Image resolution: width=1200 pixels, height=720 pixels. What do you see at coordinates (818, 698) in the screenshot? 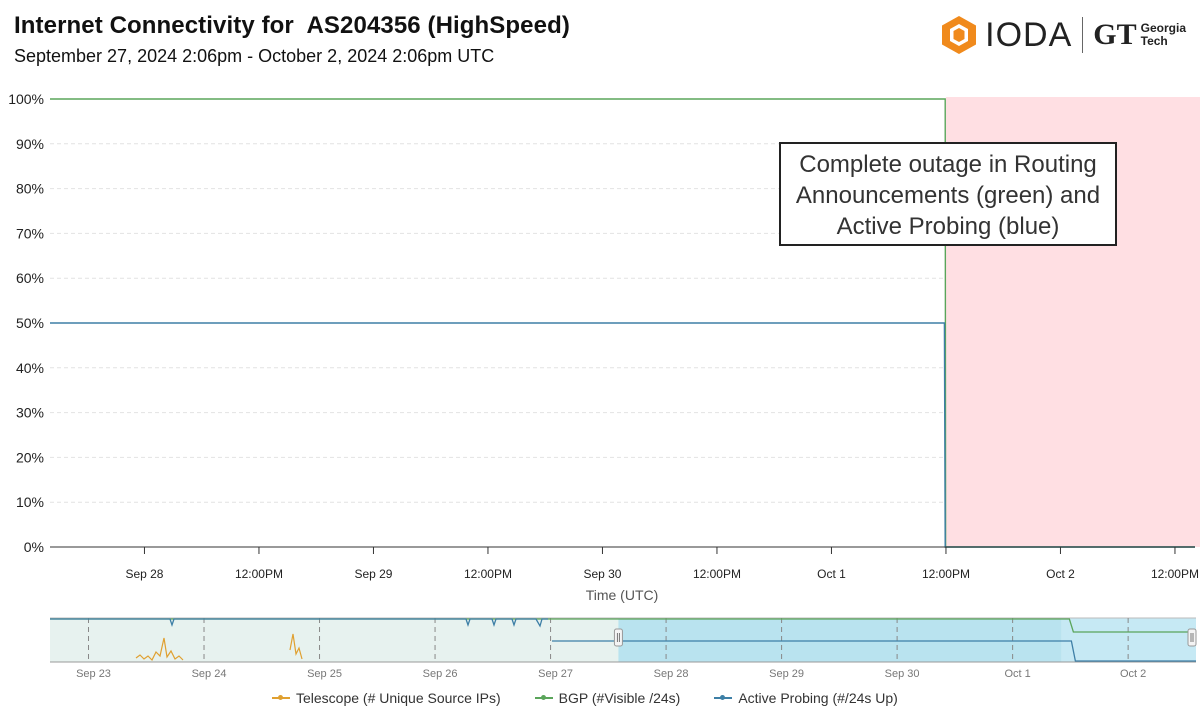
I see `legend-label-active-probing: Active Probing (#/24s Up)` at bounding box center [818, 698].